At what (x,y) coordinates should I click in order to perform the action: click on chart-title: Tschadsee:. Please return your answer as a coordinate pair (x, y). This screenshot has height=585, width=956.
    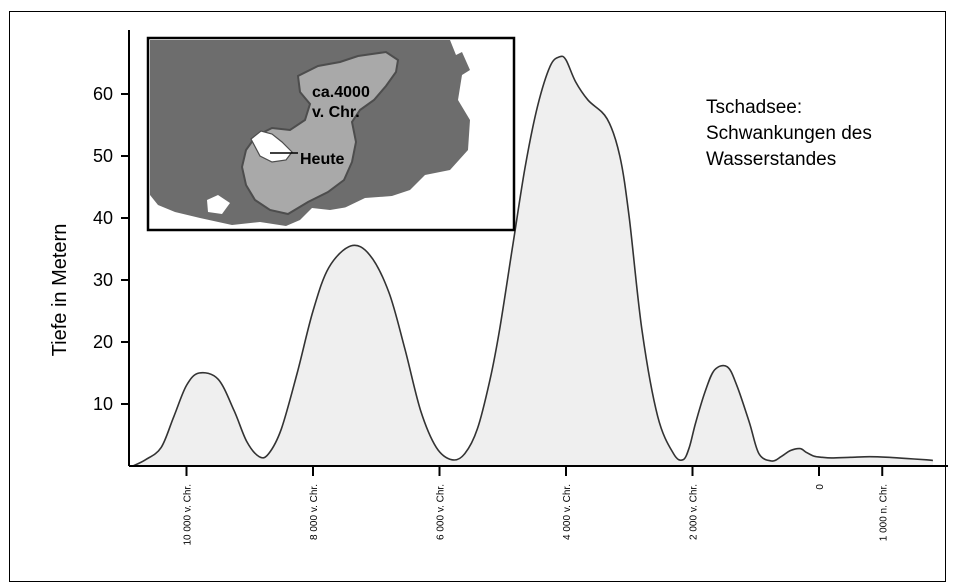
    Looking at the image, I should click on (754, 107).